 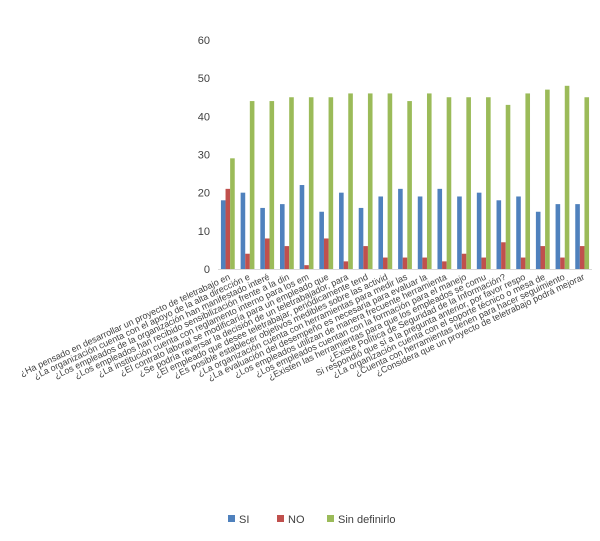 I want to click on y-tick-label: 20, so click(x=204, y=194).